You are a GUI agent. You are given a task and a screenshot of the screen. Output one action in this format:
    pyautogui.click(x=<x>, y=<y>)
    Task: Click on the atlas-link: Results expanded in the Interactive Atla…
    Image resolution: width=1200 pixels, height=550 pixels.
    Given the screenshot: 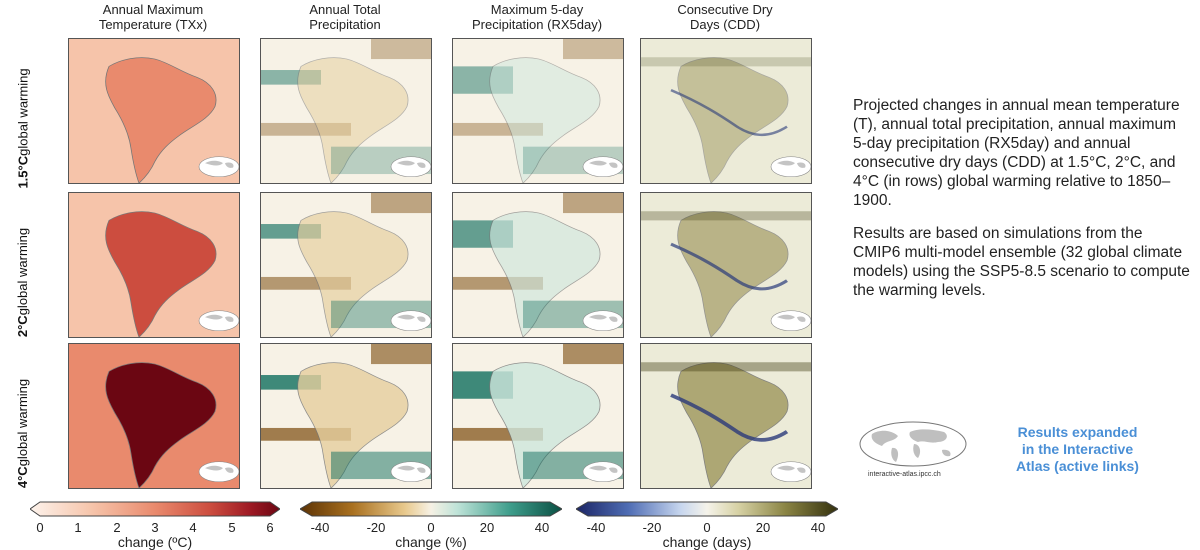 What is the action you would take?
    pyautogui.click(x=1077, y=449)
    